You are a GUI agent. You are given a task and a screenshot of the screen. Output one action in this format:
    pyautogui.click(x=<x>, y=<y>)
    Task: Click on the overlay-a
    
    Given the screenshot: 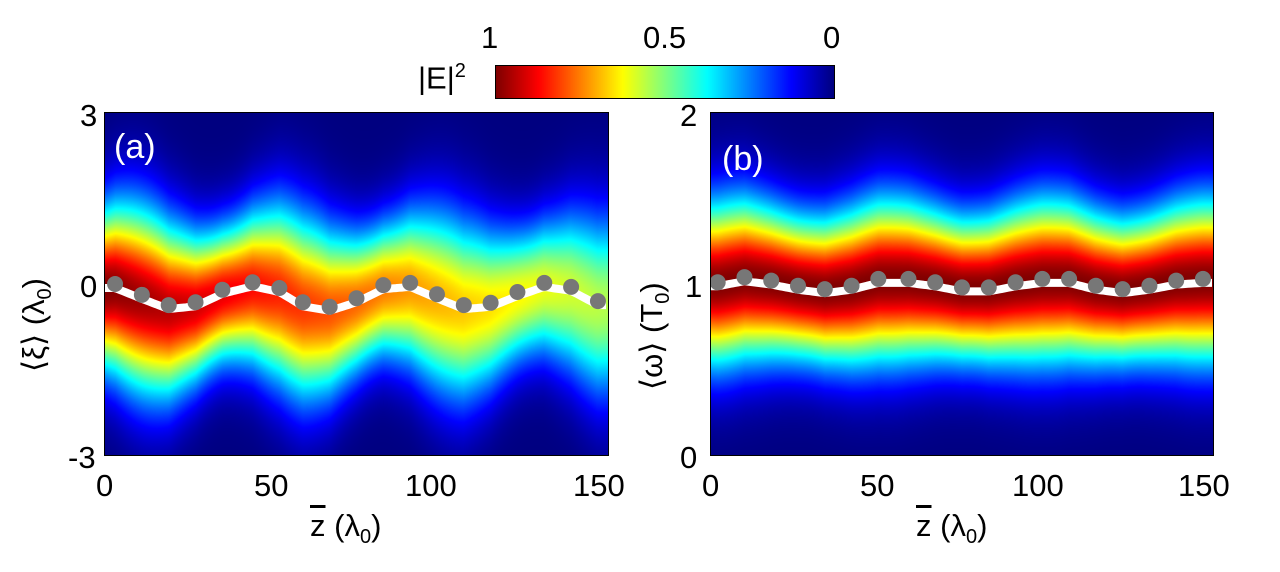 What is the action you would take?
    pyautogui.click(x=355, y=294)
    